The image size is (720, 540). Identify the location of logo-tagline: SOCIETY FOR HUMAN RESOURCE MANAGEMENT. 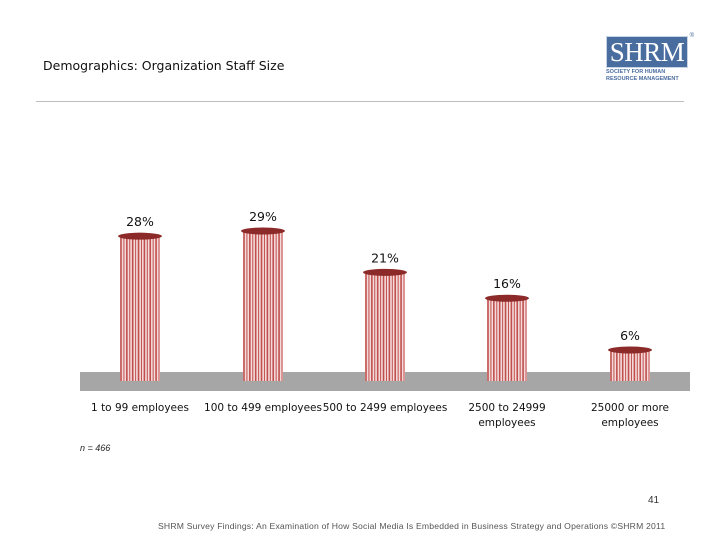
(647, 76).